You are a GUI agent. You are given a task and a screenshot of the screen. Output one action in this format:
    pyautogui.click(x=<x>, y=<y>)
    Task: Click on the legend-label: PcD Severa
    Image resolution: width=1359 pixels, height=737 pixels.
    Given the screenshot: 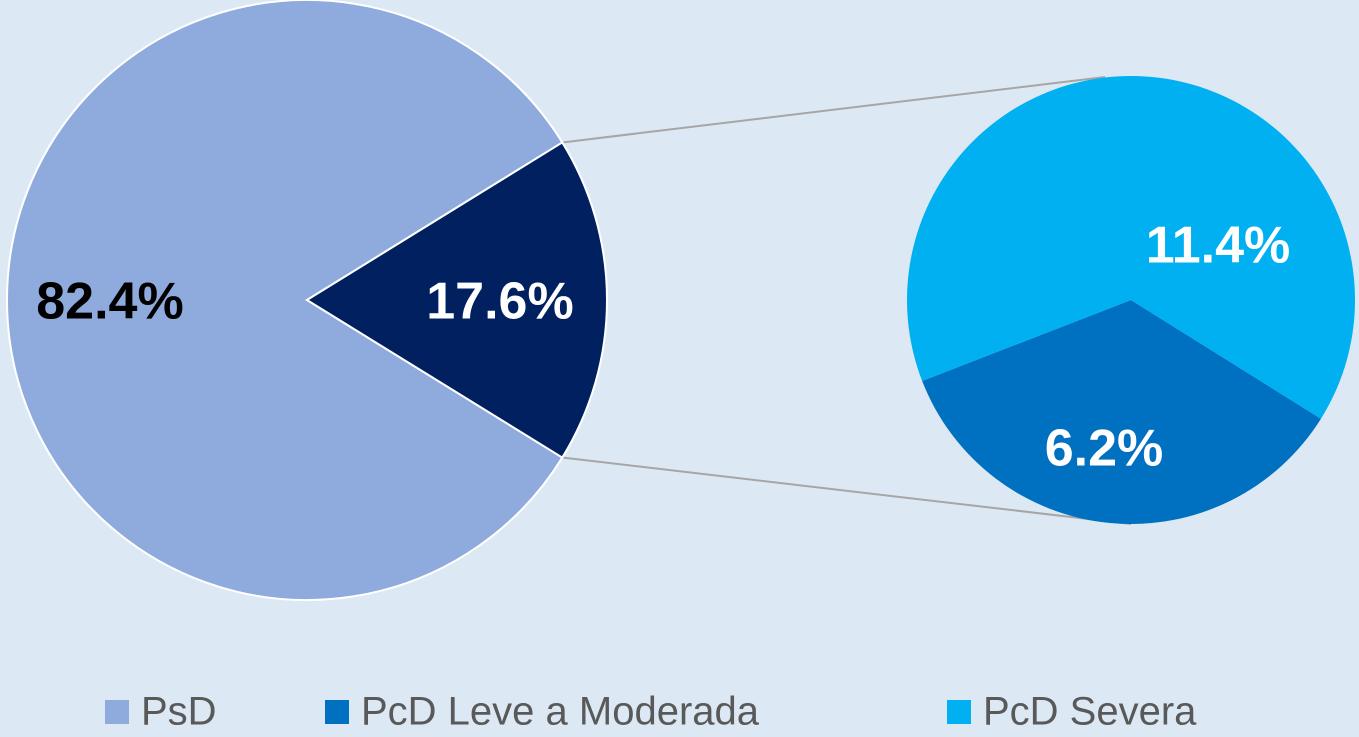 What is the action you would take?
    pyautogui.click(x=1090, y=712)
    